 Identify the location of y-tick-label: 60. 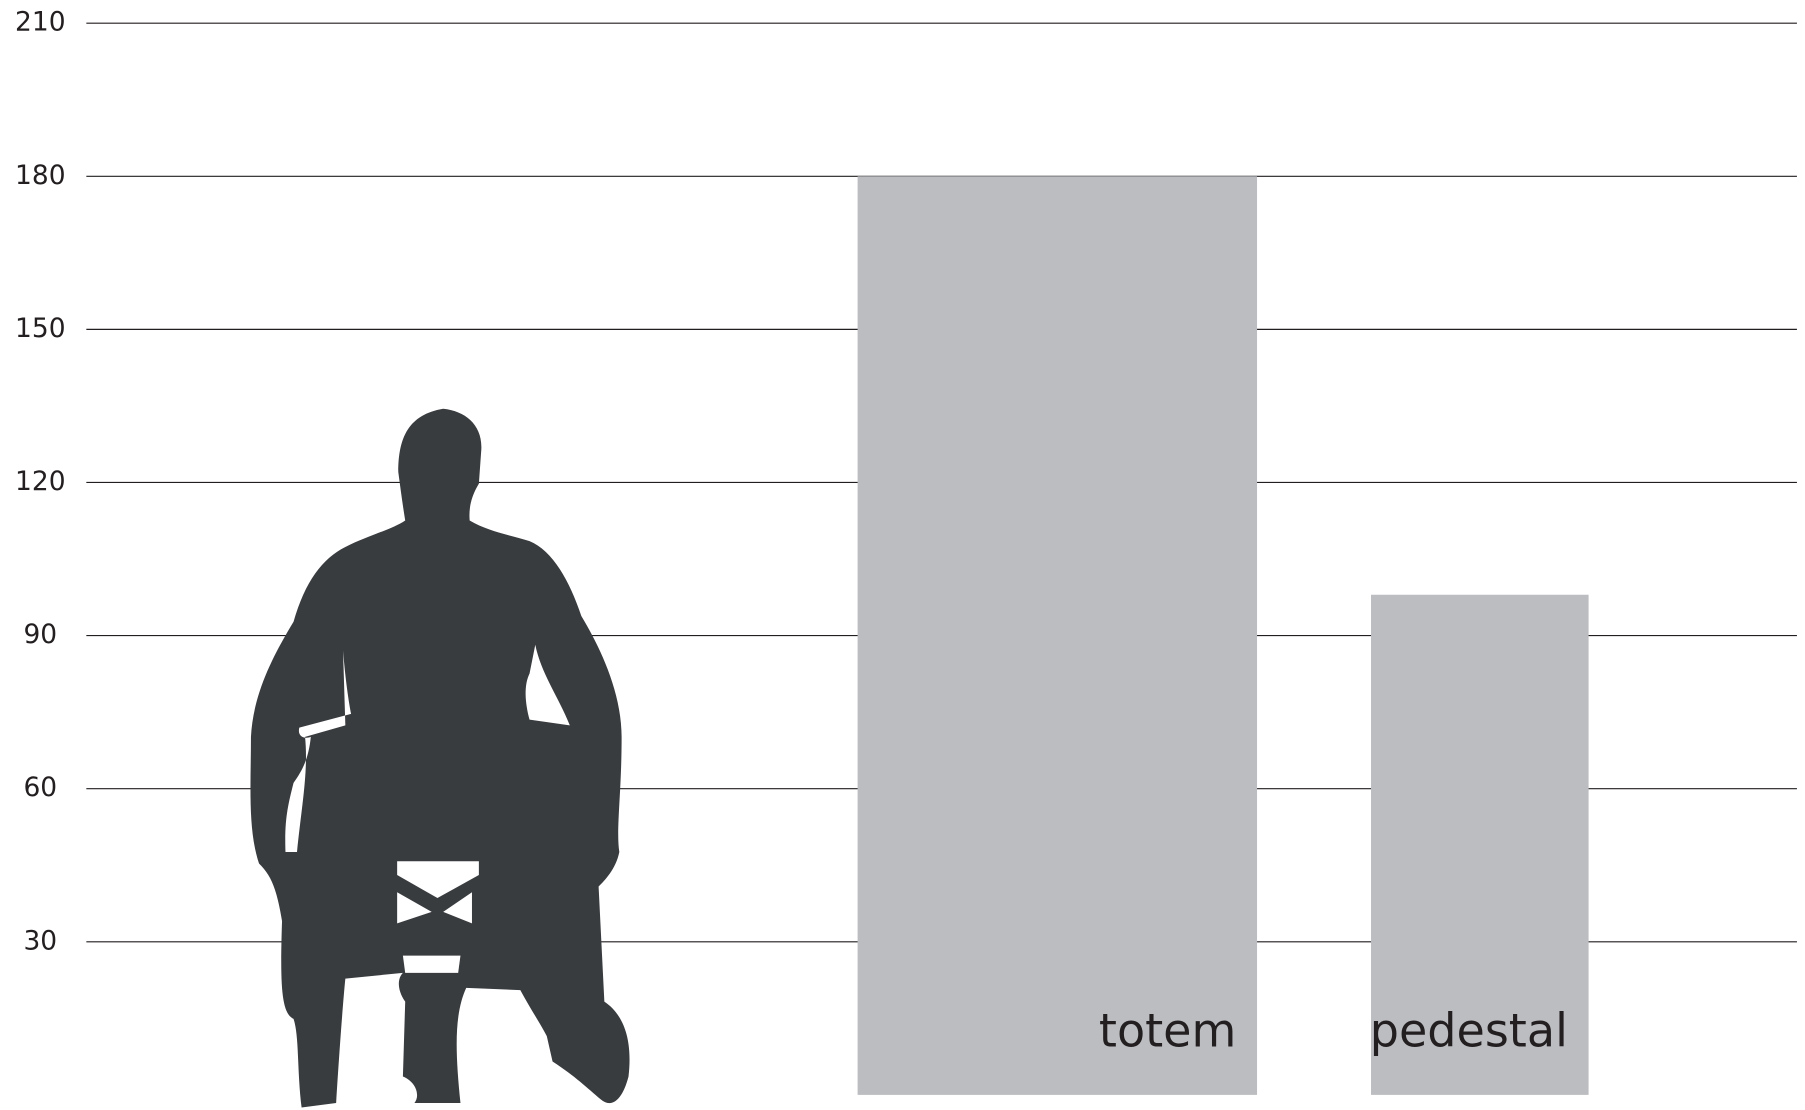
(40, 787).